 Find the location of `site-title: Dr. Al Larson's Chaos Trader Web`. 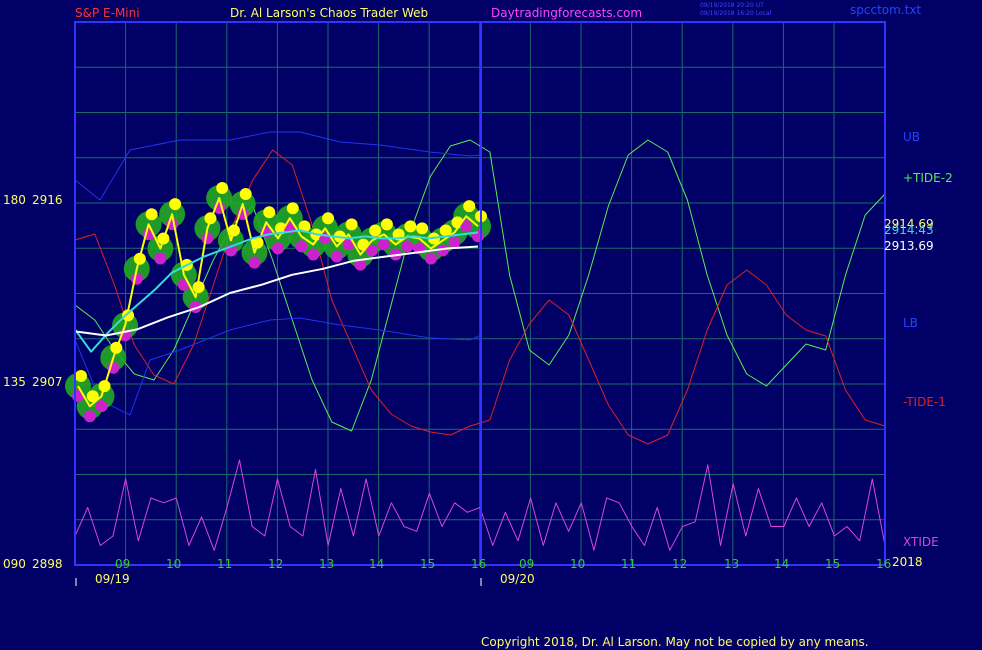

site-title: Dr. Al Larson's Chaos Trader Web is located at coordinates (329, 13).